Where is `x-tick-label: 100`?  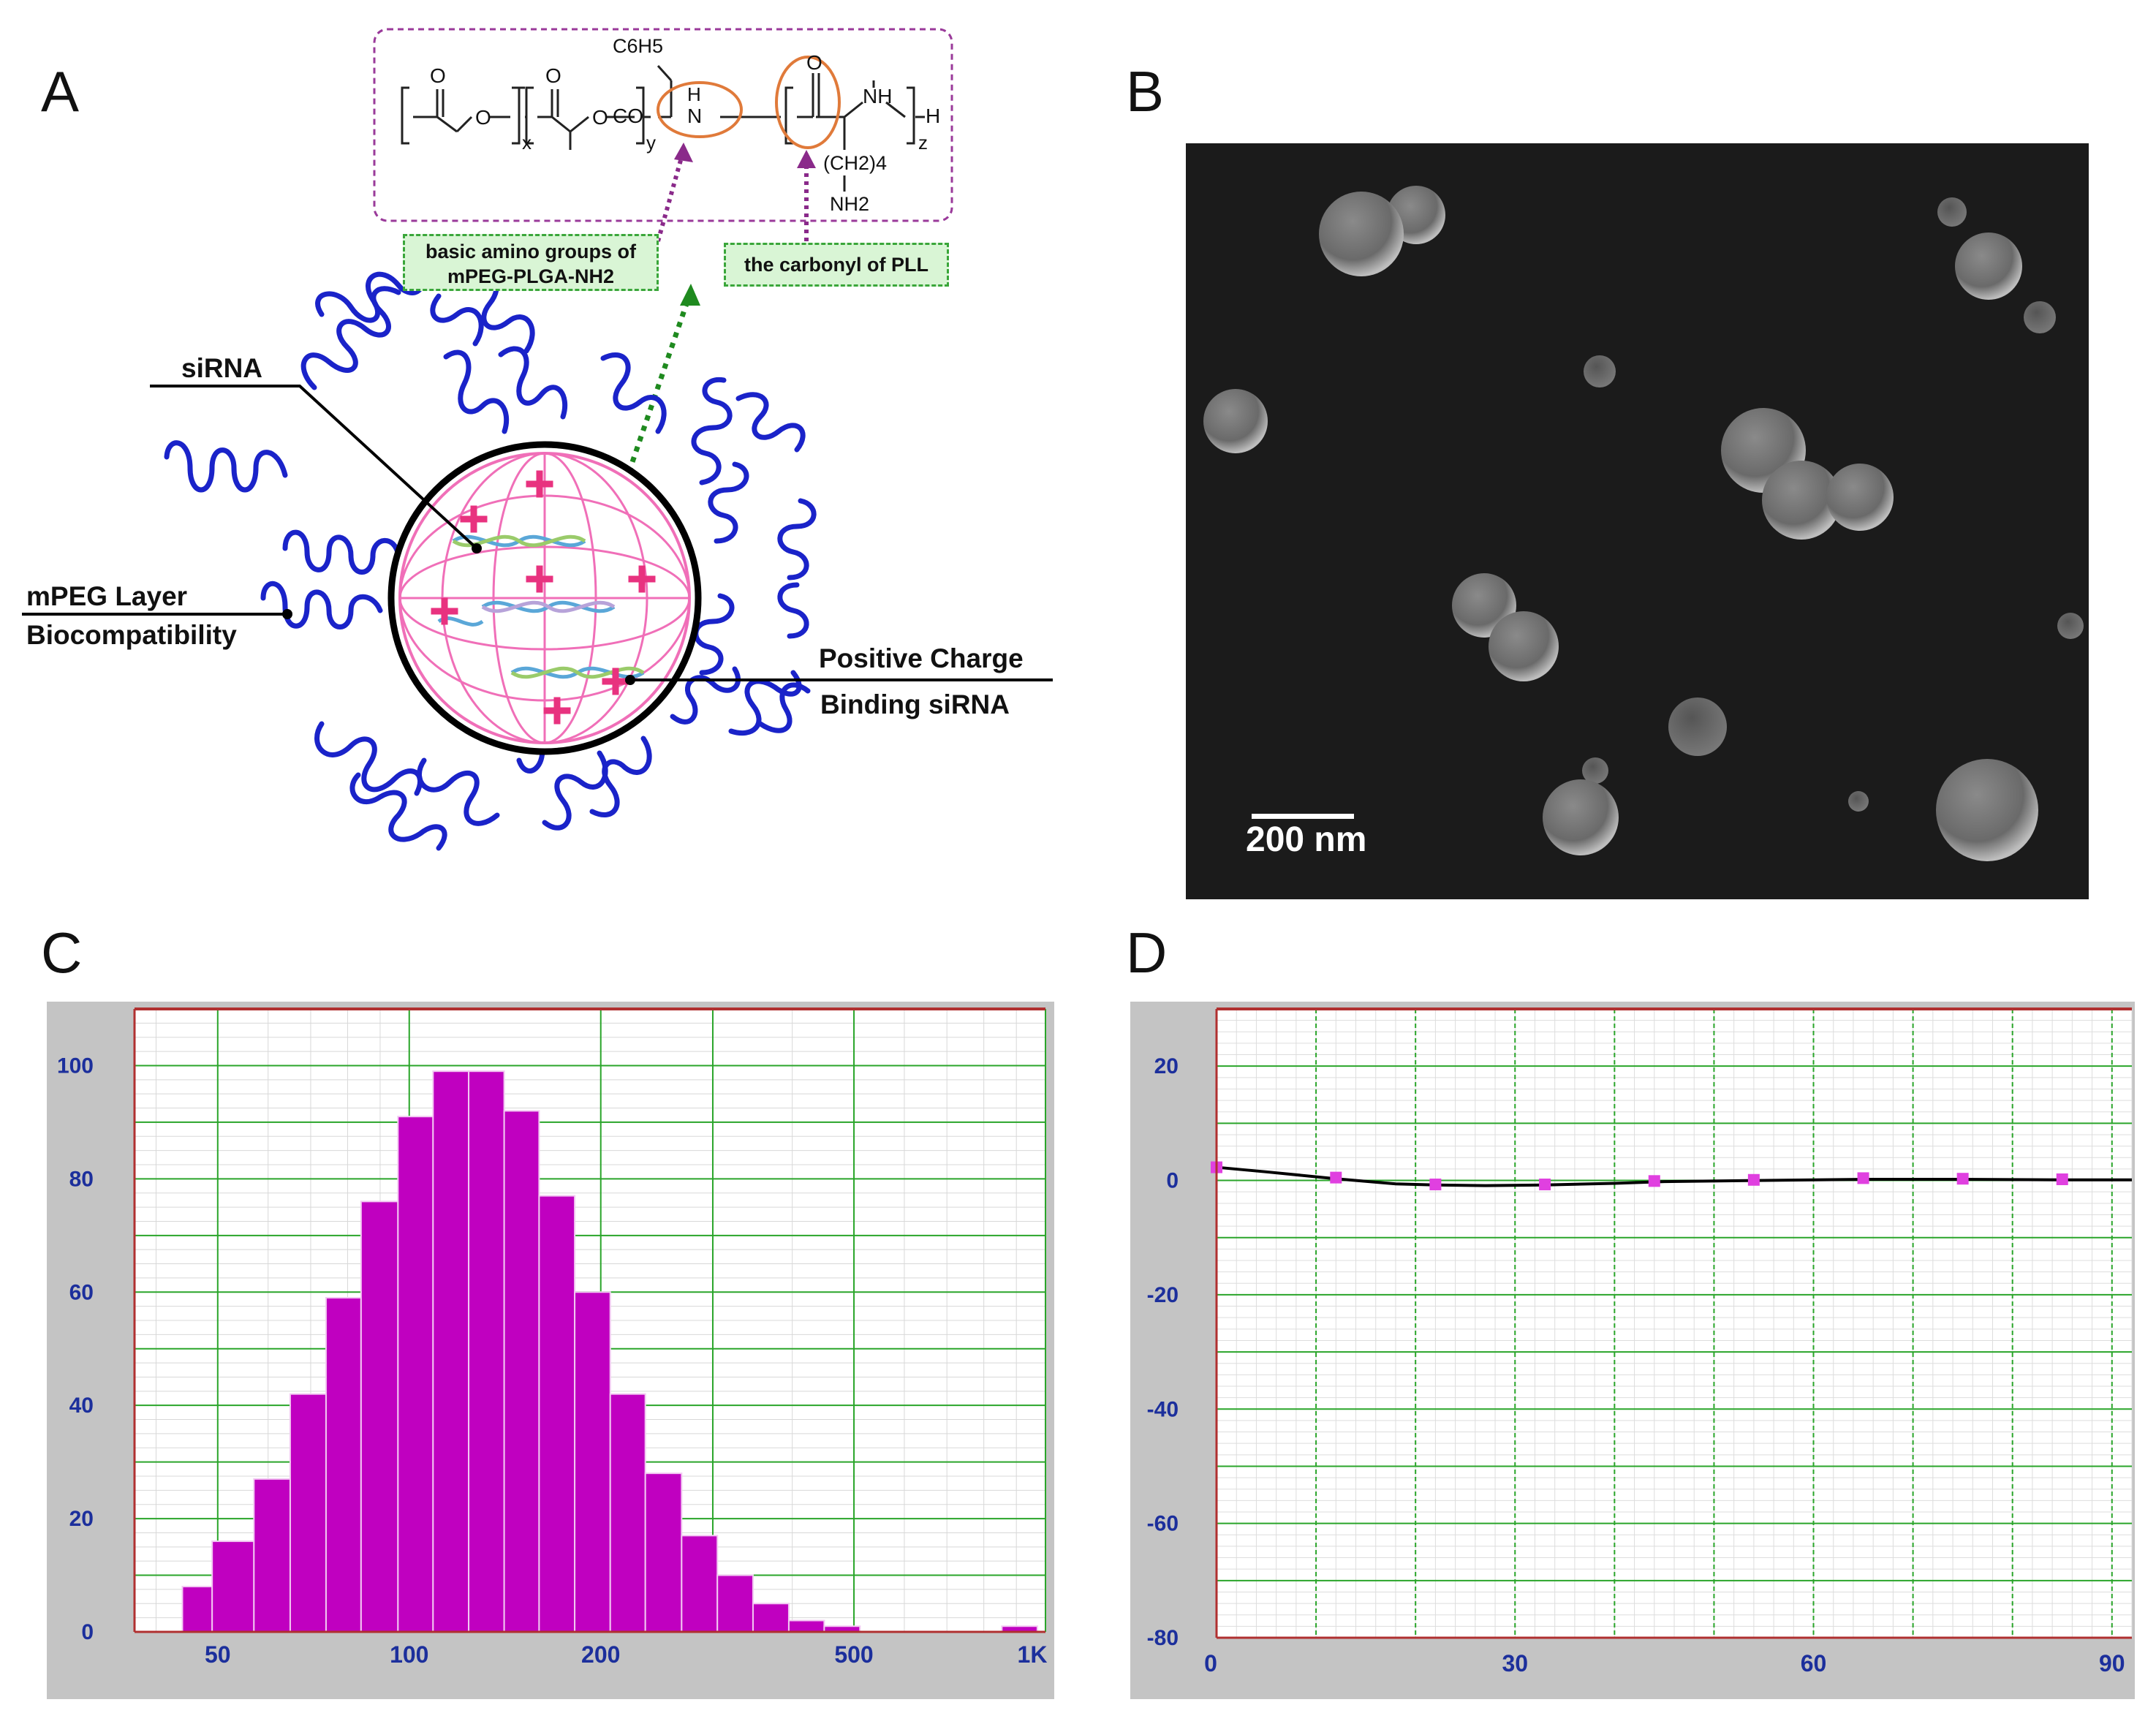 x-tick-label: 100 is located at coordinates (409, 1654).